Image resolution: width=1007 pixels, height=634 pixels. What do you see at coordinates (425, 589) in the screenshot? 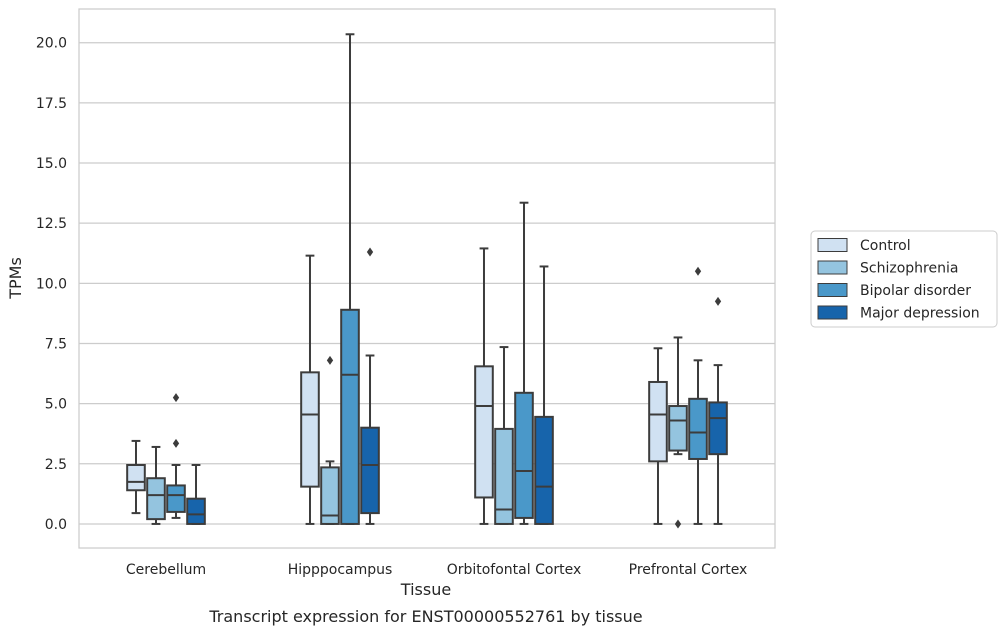
I see `x-axis-title: Tissue` at bounding box center [425, 589].